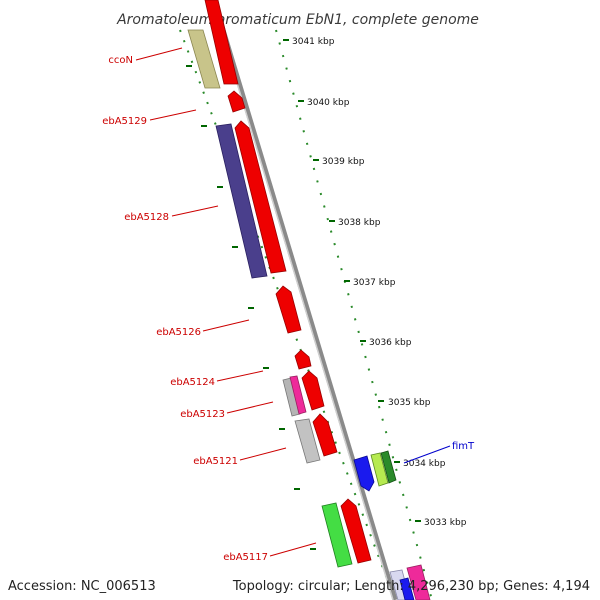 The image size is (600, 600). What do you see at coordinates (120, 60) in the screenshot?
I see `gene-label-ccoN: ccoN` at bounding box center [120, 60].